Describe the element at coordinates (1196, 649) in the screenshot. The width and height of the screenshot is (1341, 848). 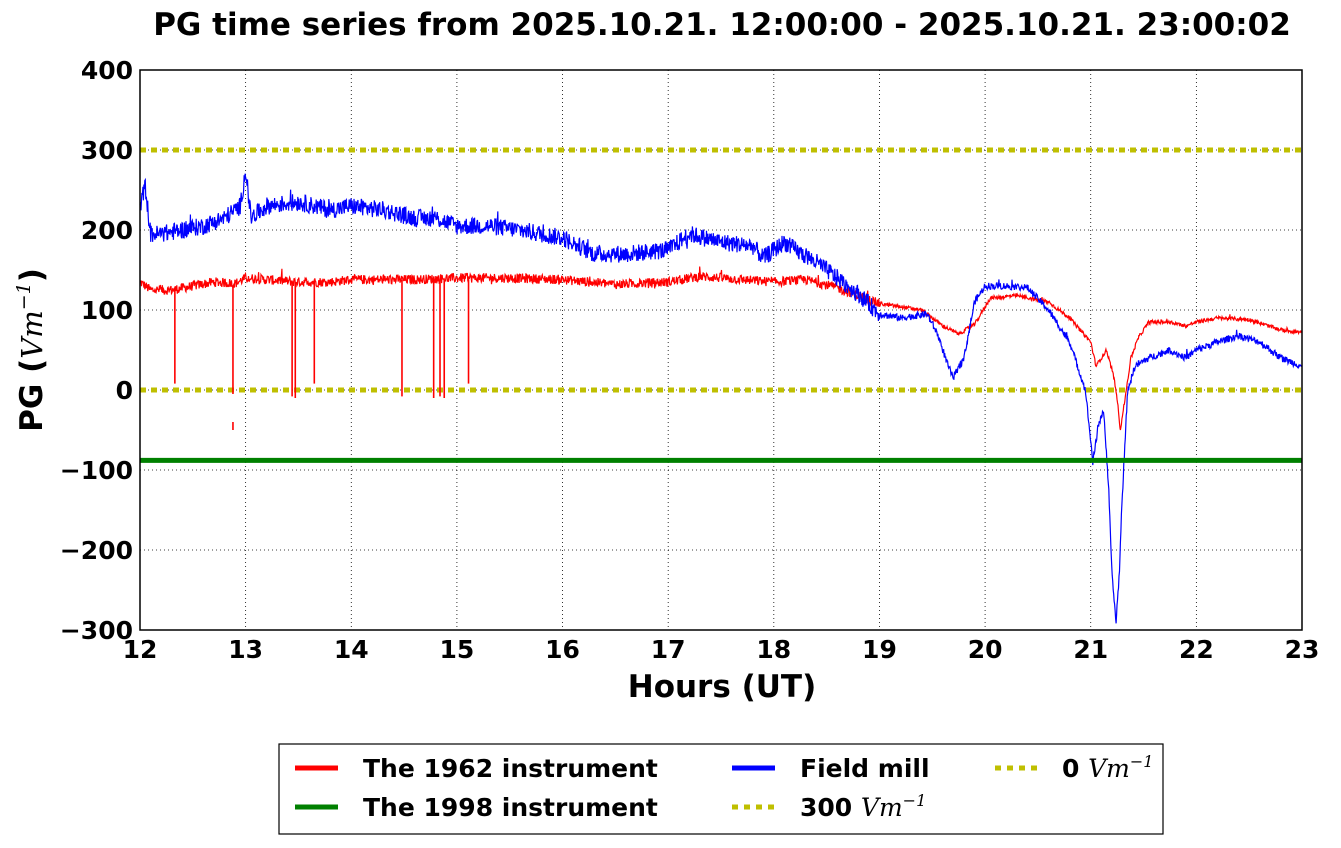
I see `x-tick-label: 22` at that location.